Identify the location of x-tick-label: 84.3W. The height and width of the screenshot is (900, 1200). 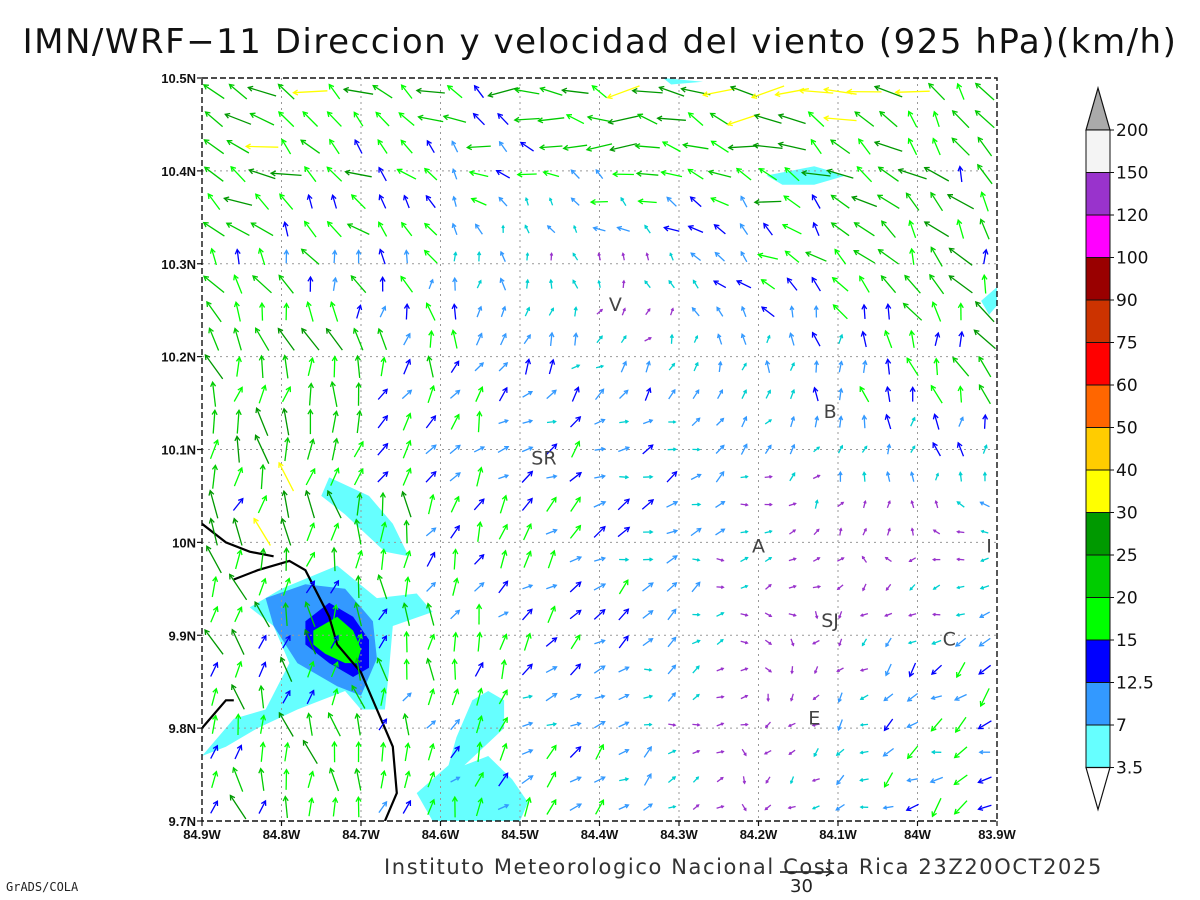
(679, 834).